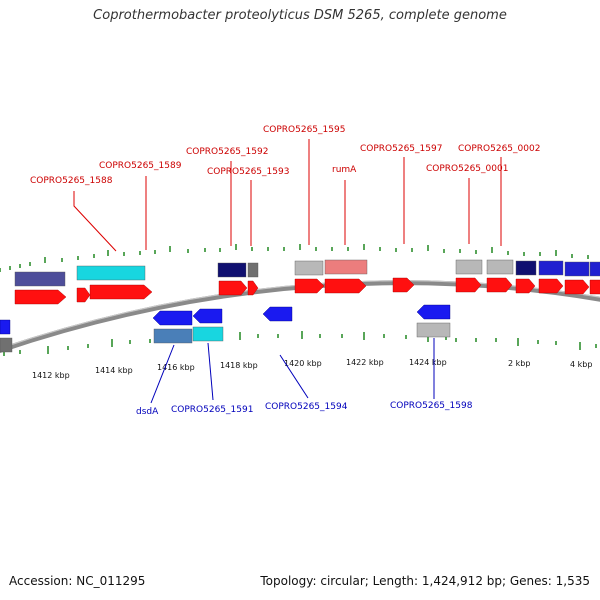 Image resolution: width=600 pixels, height=600 pixels. I want to click on gene-label: COPRO5265_1592, so click(227, 152).